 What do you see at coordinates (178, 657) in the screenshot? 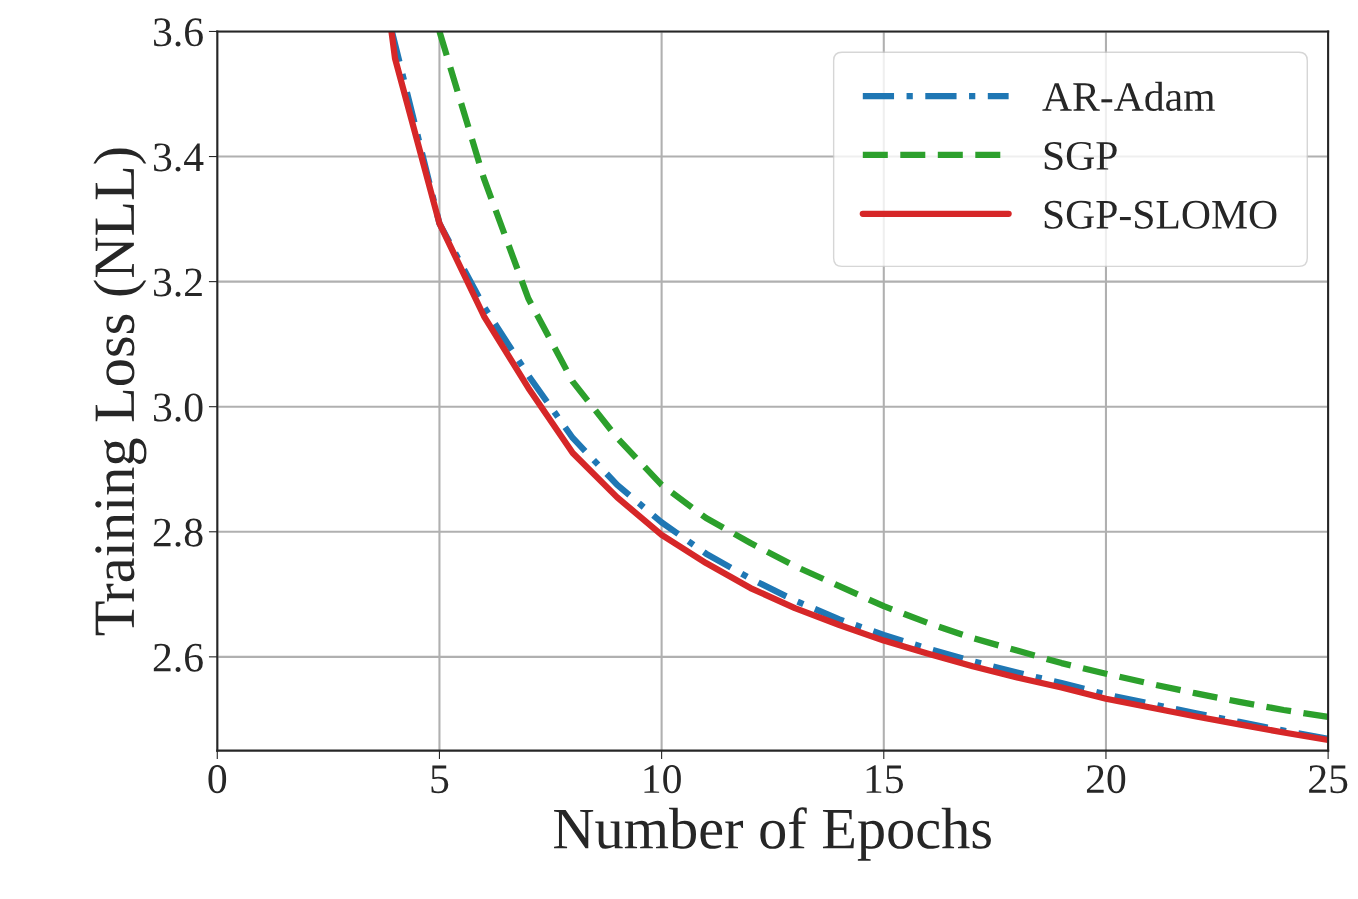
I see `y-tick-label: 2.6` at bounding box center [178, 657].